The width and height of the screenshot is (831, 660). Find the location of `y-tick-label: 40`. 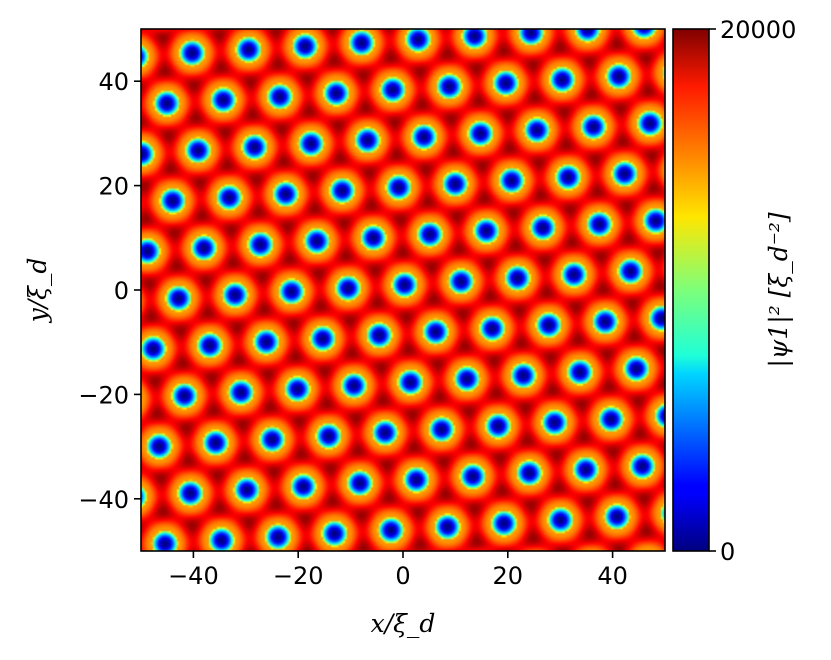

y-tick-label: 40 is located at coordinates (113, 82).